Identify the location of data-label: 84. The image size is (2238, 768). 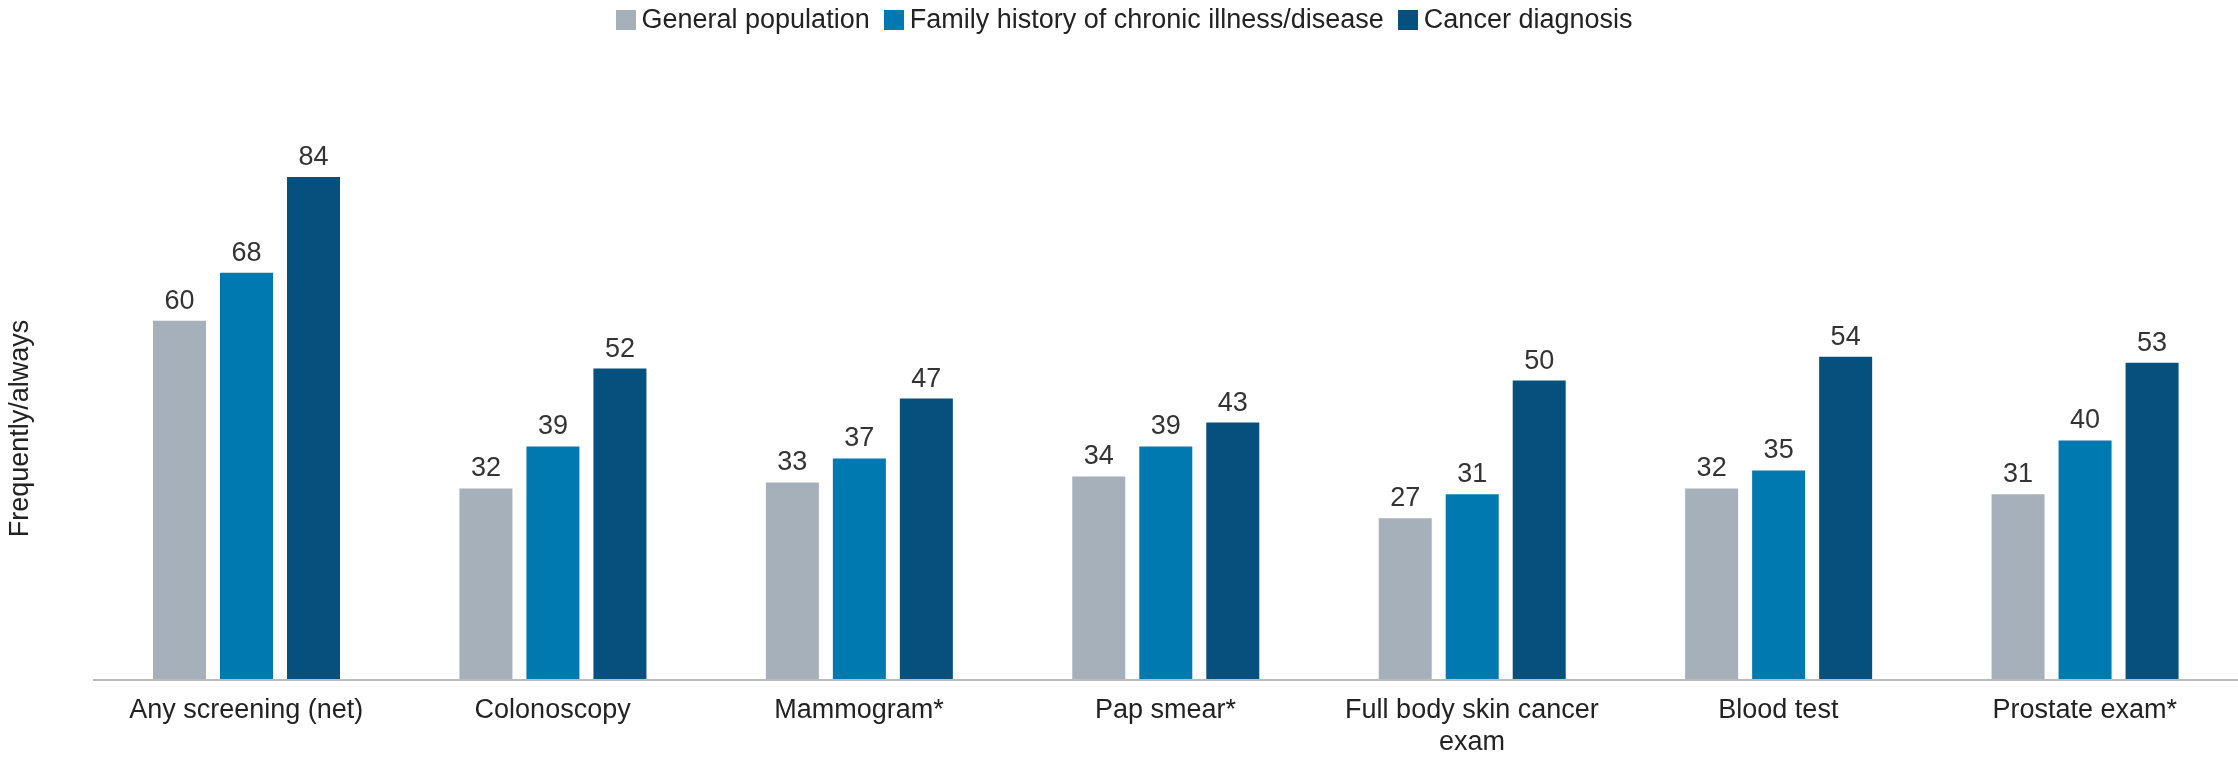
(313, 156).